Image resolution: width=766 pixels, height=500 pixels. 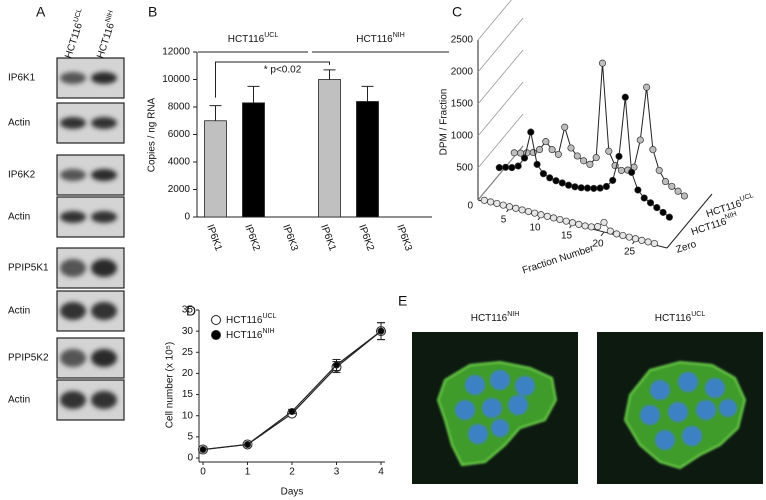 I want to click on x-axis-label: Days, so click(x=292, y=492).